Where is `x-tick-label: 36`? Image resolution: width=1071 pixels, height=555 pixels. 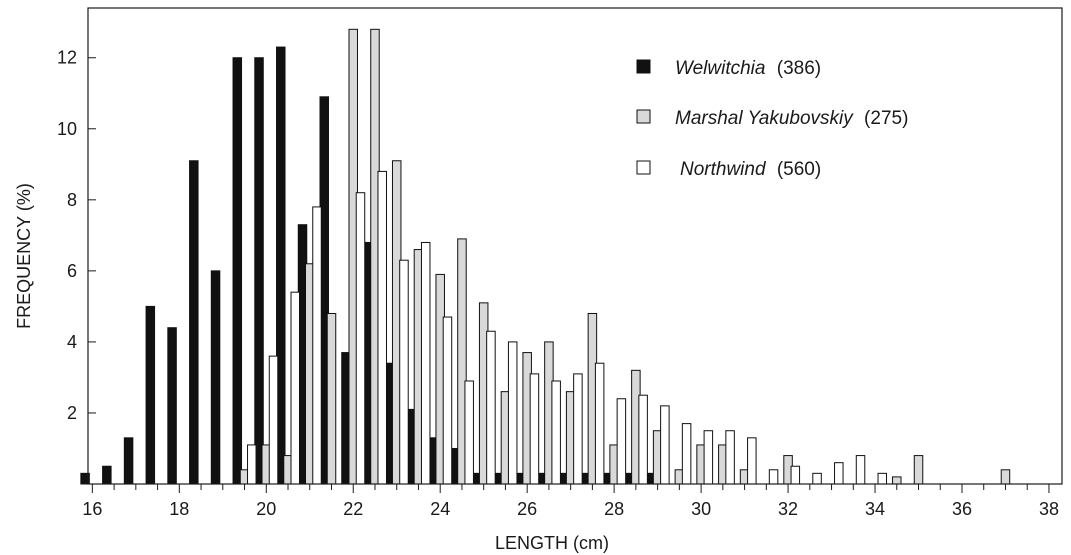 x-tick-label: 36 is located at coordinates (962, 509).